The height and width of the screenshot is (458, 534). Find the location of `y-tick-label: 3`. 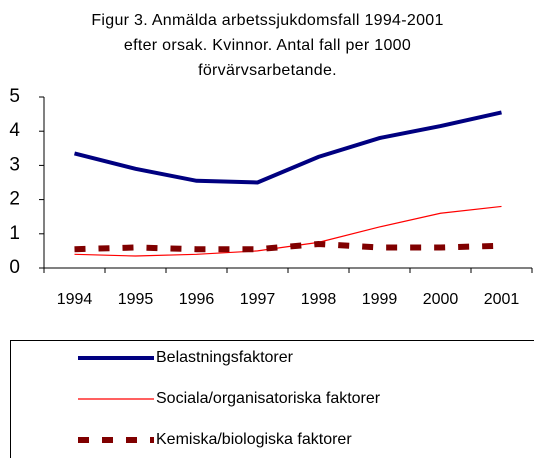

y-tick-label: 3 is located at coordinates (14, 164).